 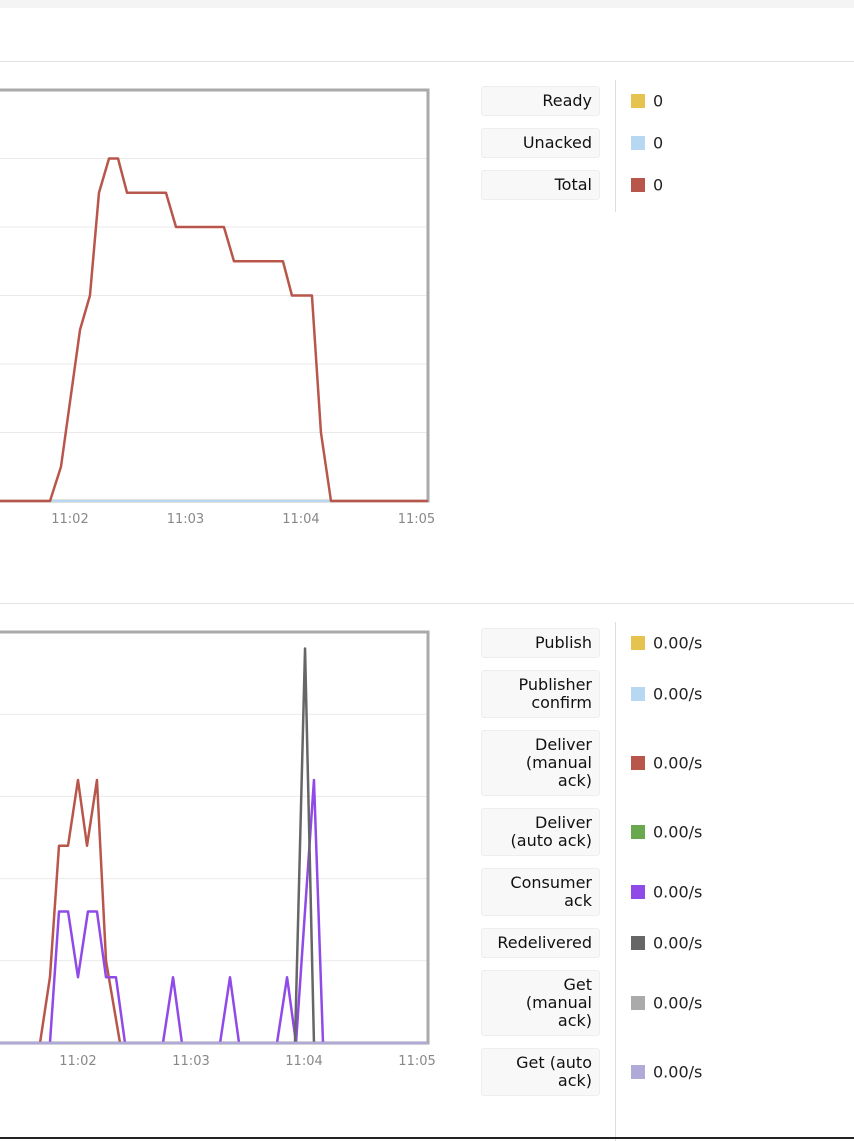 I want to click on legend-label: Deliver (manual ack), so click(x=540, y=763).